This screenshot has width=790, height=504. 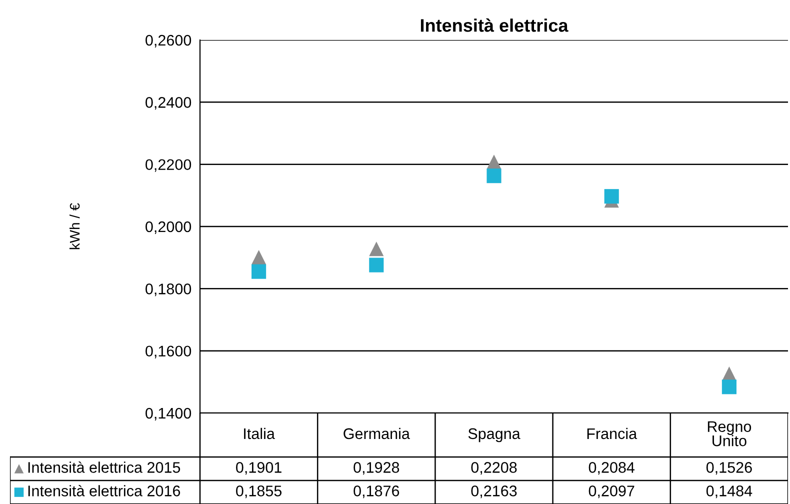 What do you see at coordinates (259, 468) in the screenshot?
I see `data-label: 0,1901` at bounding box center [259, 468].